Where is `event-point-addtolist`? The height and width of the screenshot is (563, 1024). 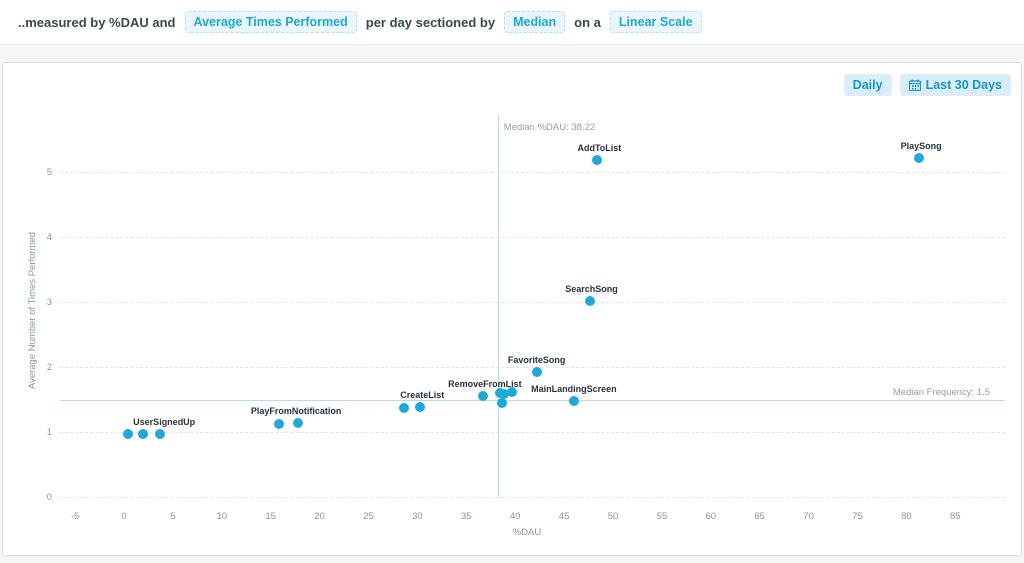 event-point-addtolist is located at coordinates (597, 160).